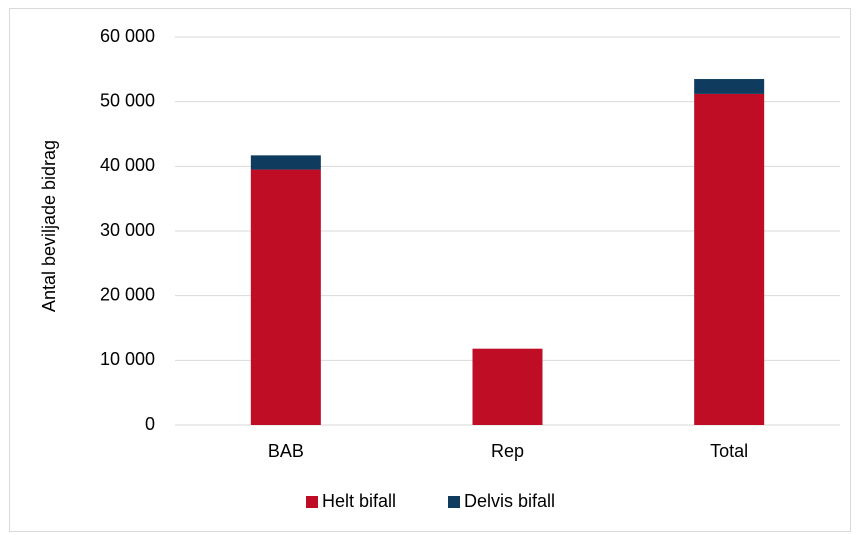 The image size is (861, 535). What do you see at coordinates (454, 502) in the screenshot?
I see `legend-swatch-delvis-bifall` at bounding box center [454, 502].